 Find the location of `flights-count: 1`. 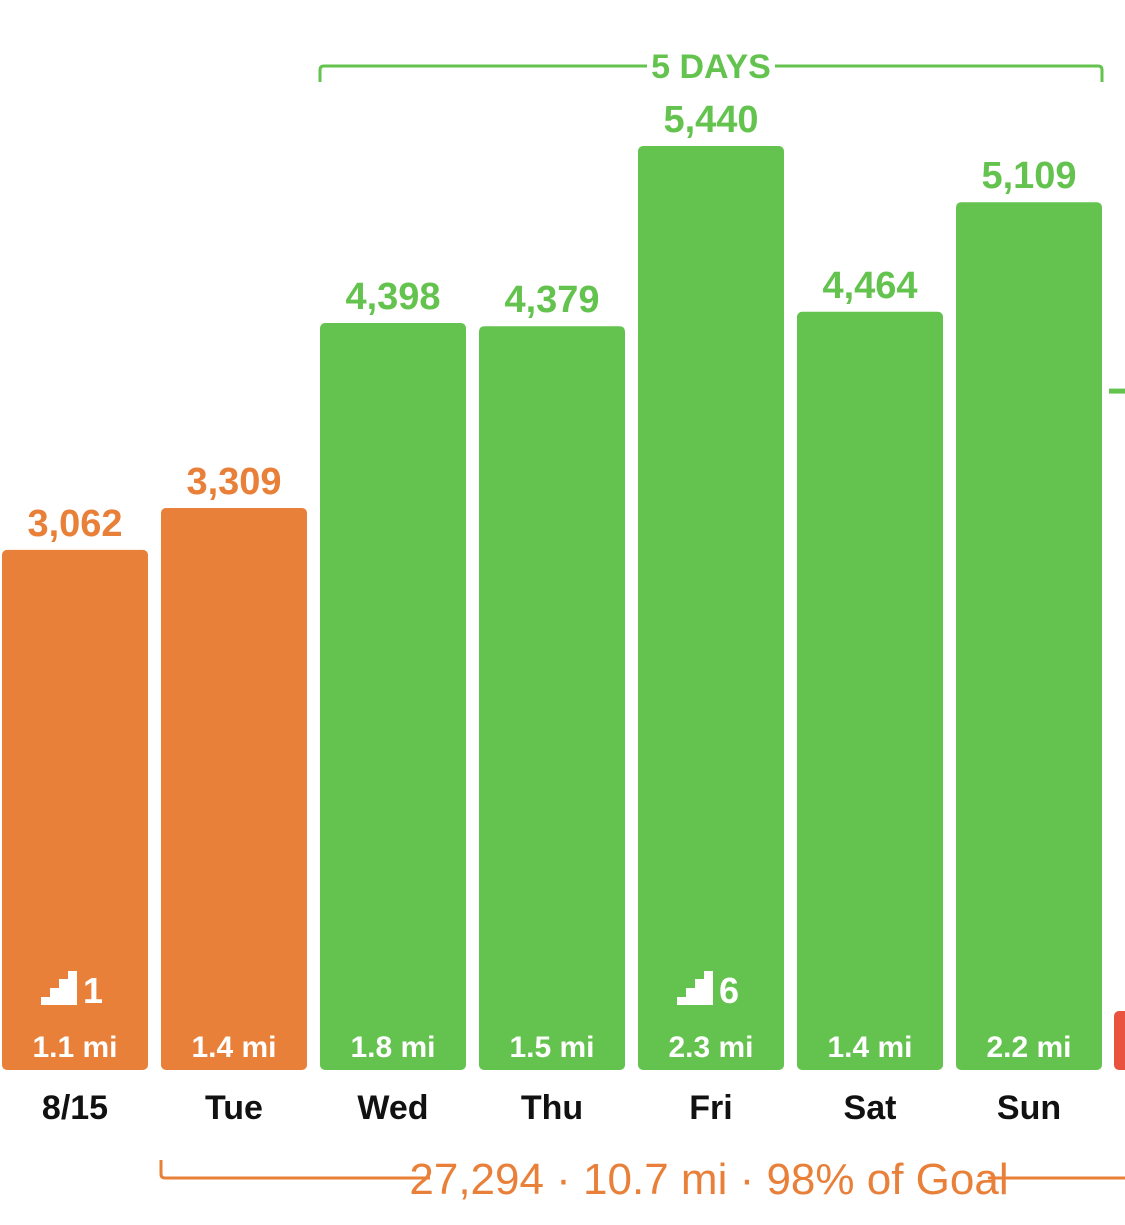

flights-count: 1 is located at coordinates (93, 990).